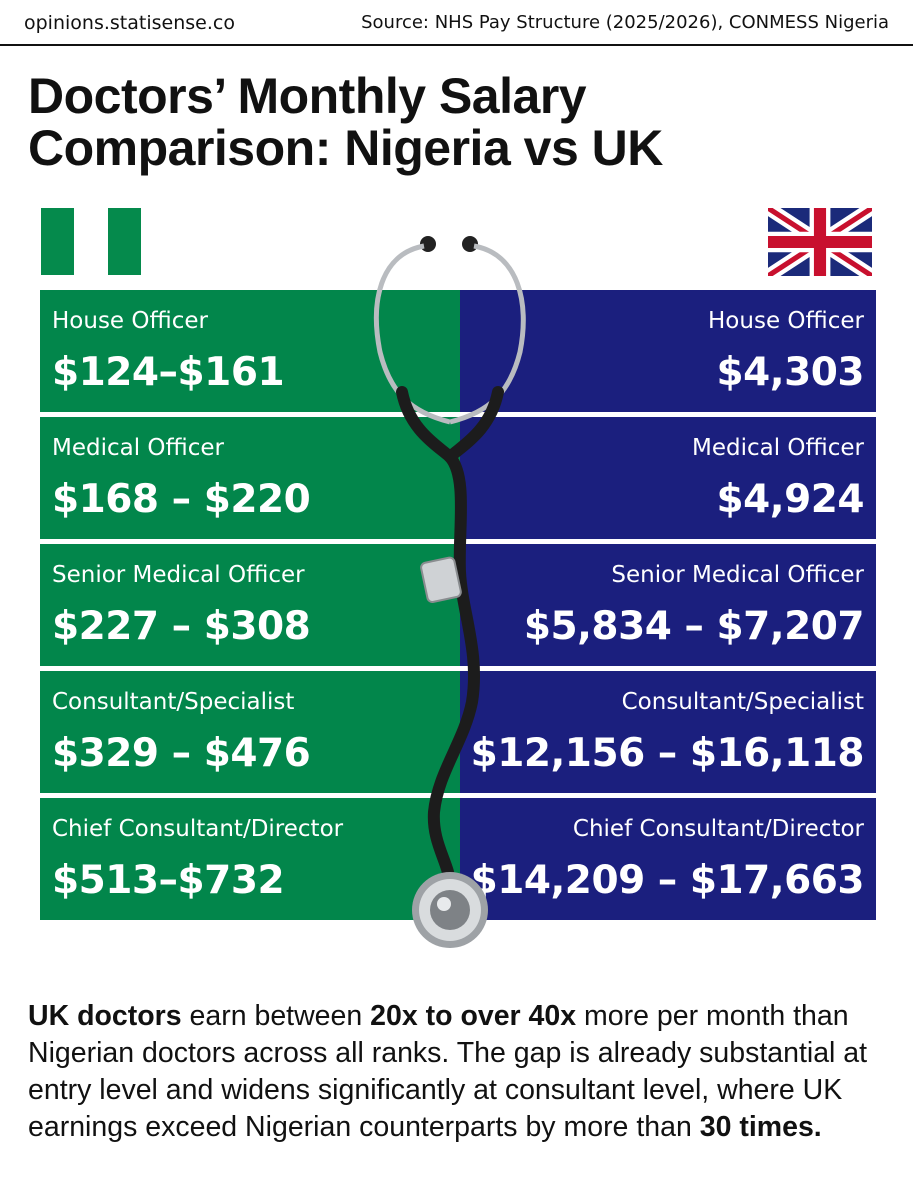  Describe the element at coordinates (105, 1016) in the screenshot. I see `summary-emphasis-uk: UK doctors` at that location.